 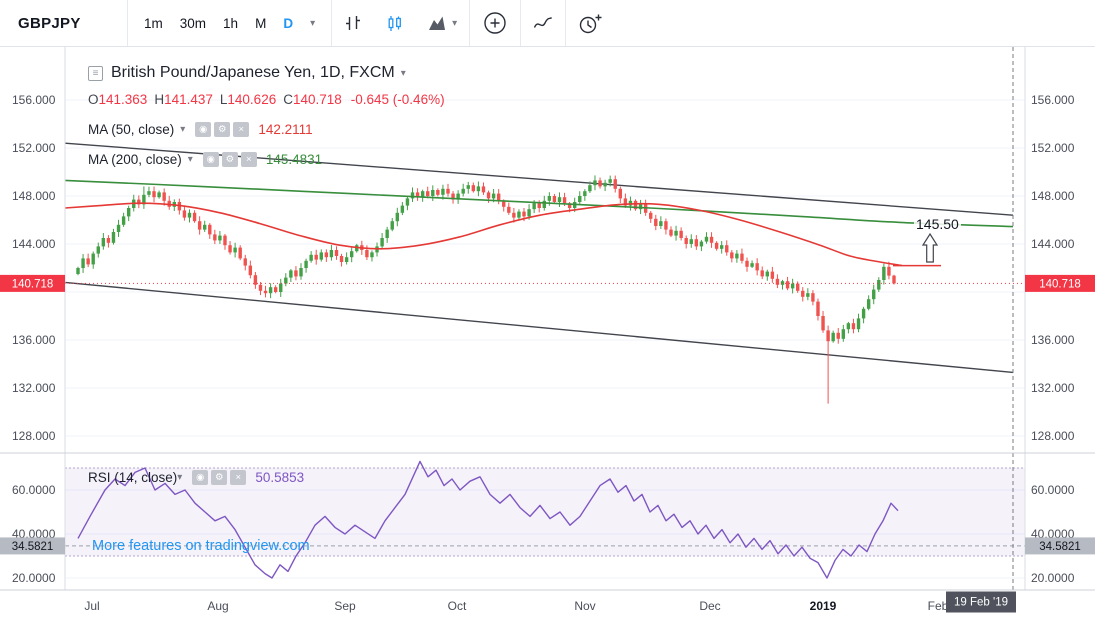 I want to click on ohlc-open-value: 141.363, so click(x=123, y=99).